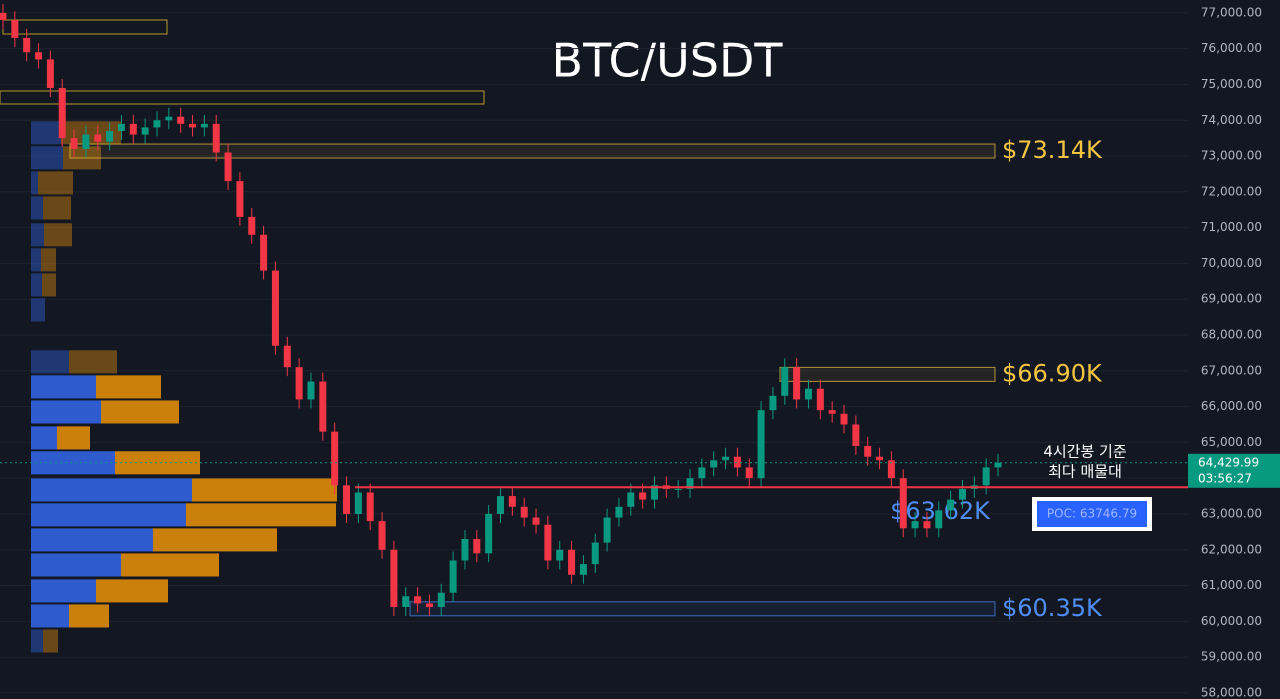 This screenshot has width=1280, height=699. Describe the element at coordinates (1231, 156) in the screenshot. I see `y-tick-label: 73,000.00` at that location.